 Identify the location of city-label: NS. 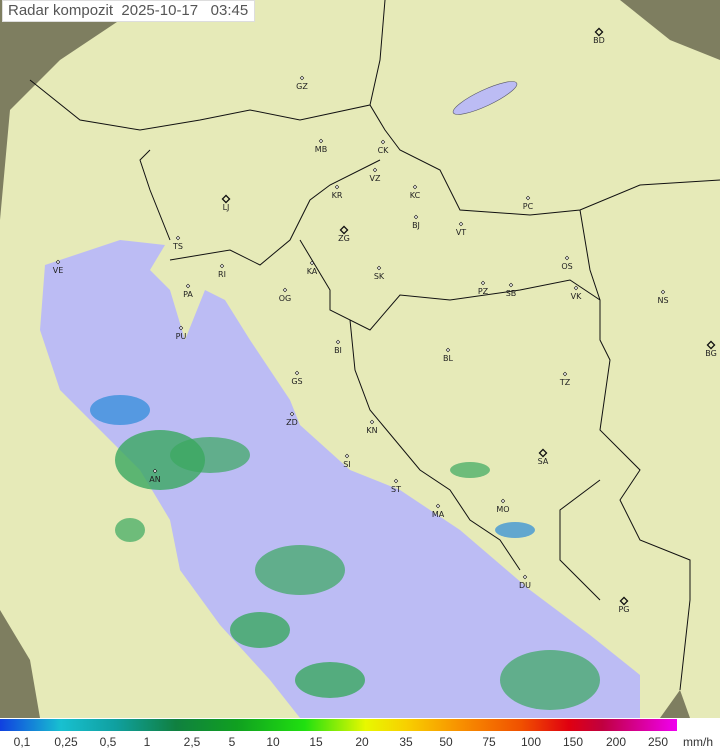
(662, 300).